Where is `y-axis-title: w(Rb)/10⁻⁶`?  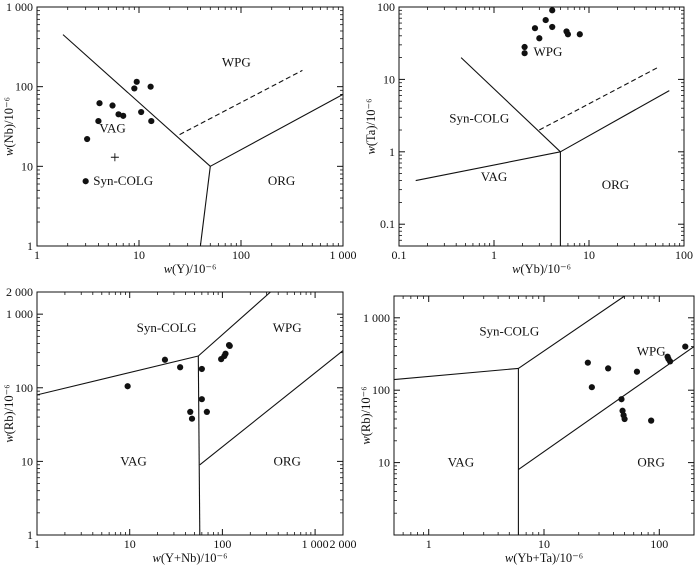
y-axis-title: w(Rb)/10⁻⁶ is located at coordinates (366, 415).